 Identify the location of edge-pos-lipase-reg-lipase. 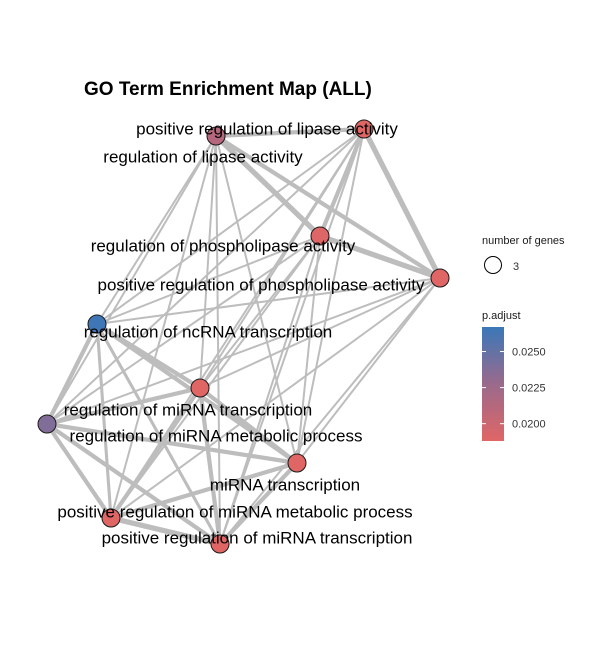
(290, 132).